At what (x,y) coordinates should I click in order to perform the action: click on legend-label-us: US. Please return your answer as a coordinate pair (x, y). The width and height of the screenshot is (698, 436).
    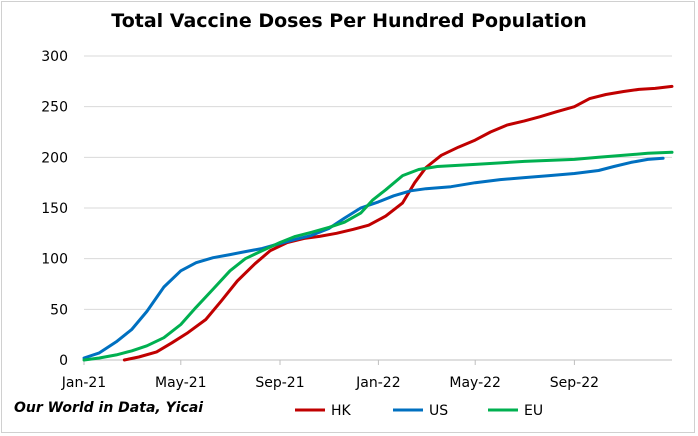
    Looking at the image, I should click on (438, 411).